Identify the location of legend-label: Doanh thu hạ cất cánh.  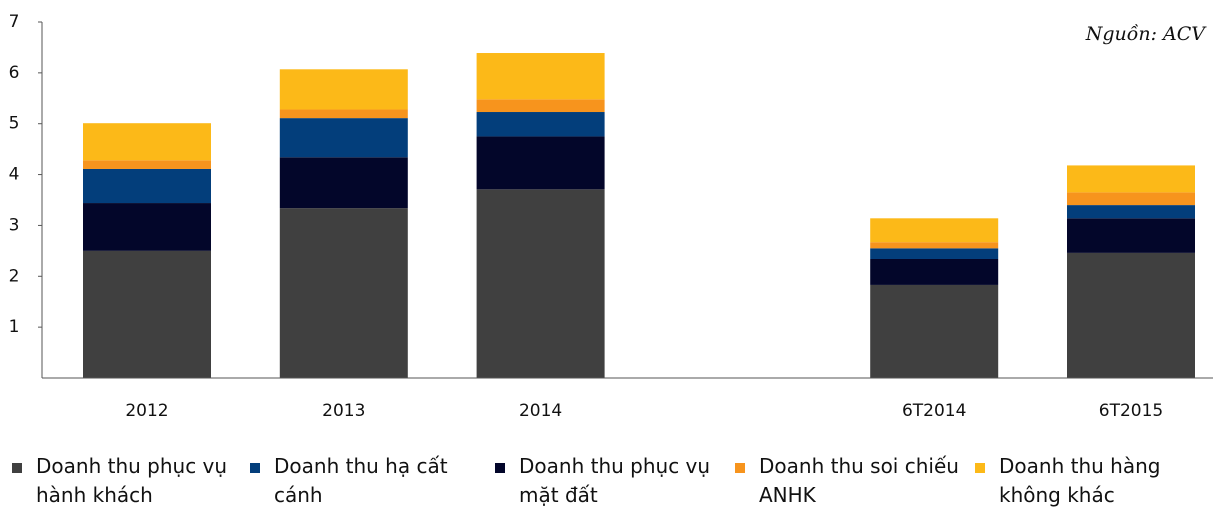
(361, 480).